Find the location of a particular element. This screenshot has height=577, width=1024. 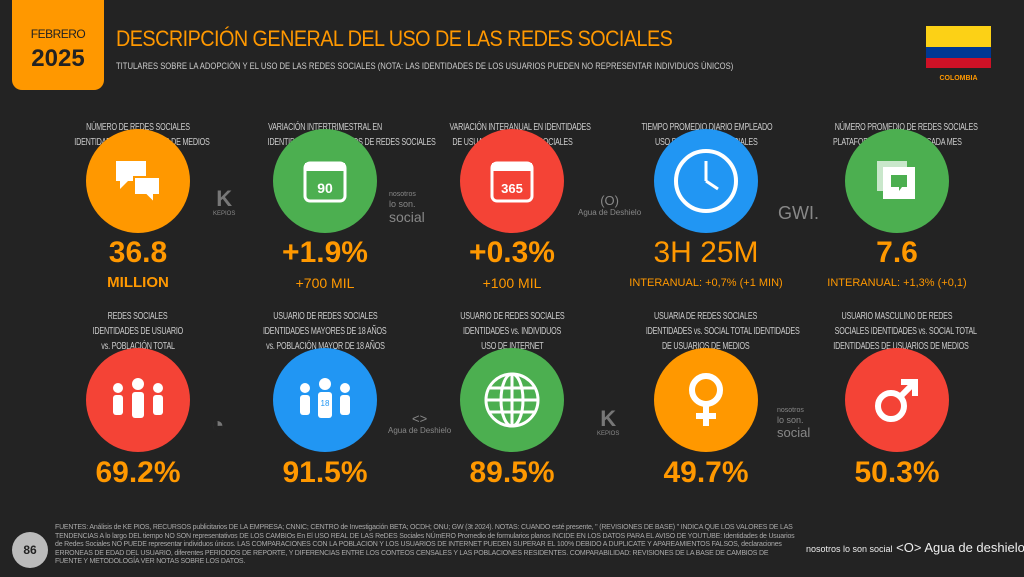

kepios-logo-2: K KEPIOS is located at coordinates (608, 422).